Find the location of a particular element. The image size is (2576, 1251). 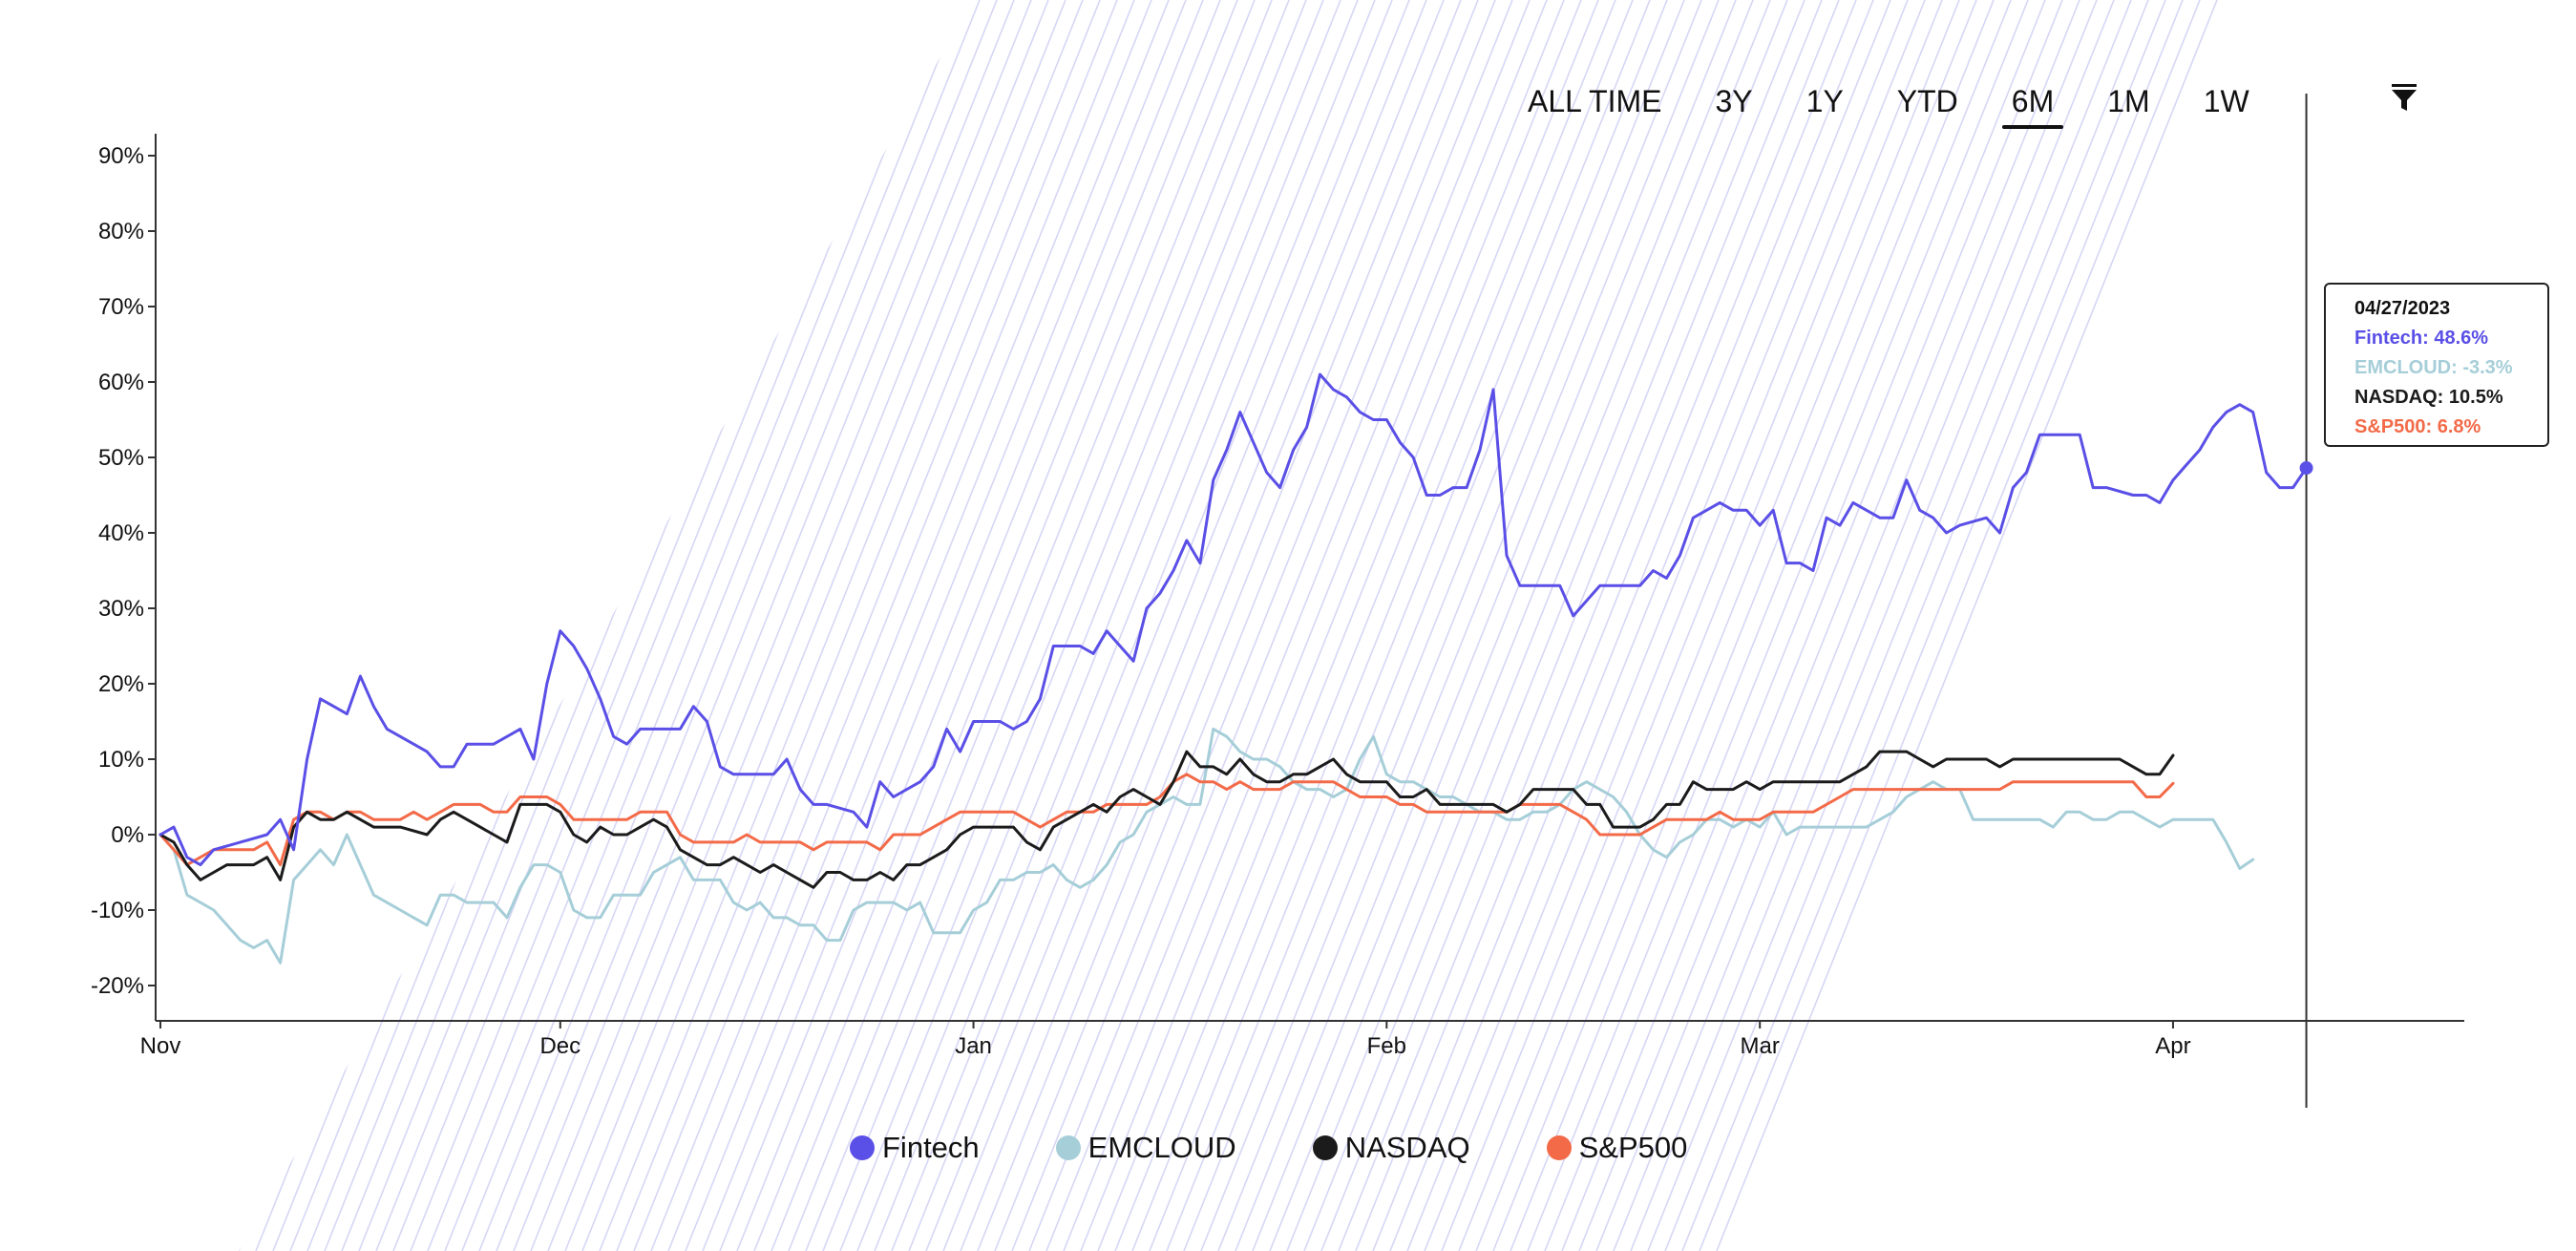

range-3y-button: 3Y is located at coordinates (1734, 105).